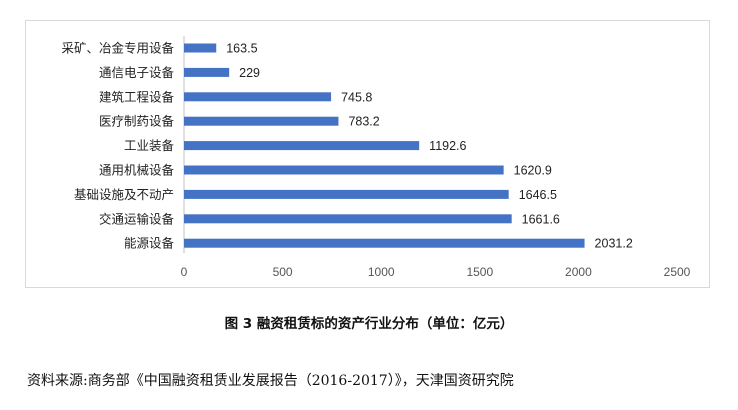  I want to click on category-label: 通用机械设备, so click(137, 170).